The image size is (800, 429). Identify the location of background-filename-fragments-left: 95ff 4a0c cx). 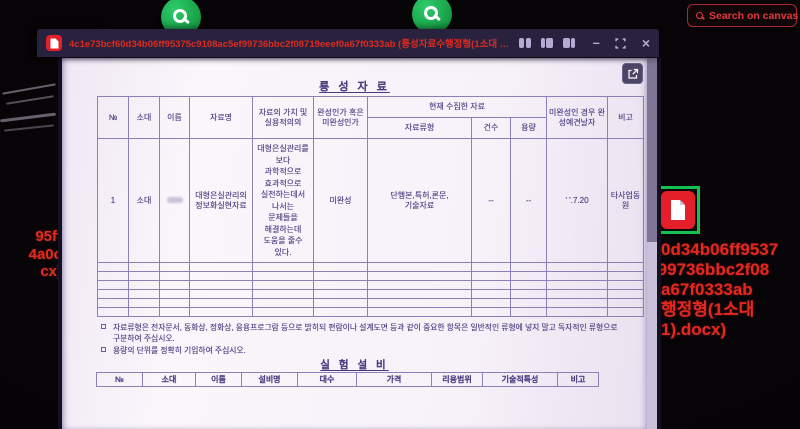
(31, 254).